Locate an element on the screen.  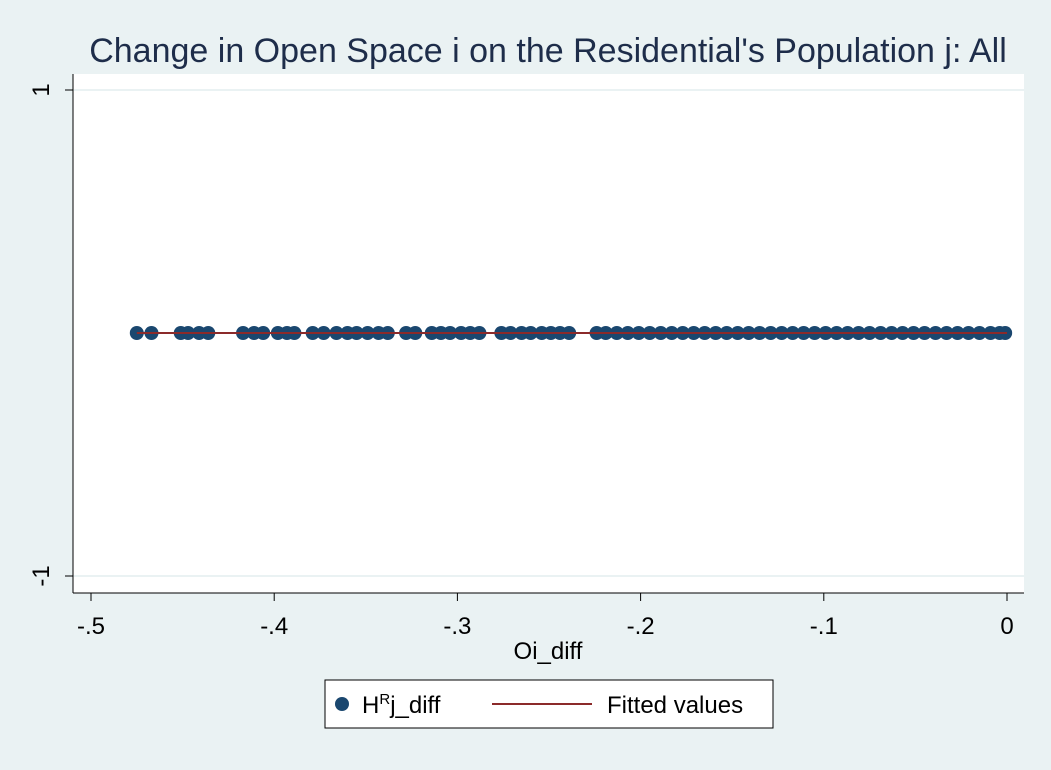
legend-label-series-1-rest: j_diff is located at coordinates (415, 705).